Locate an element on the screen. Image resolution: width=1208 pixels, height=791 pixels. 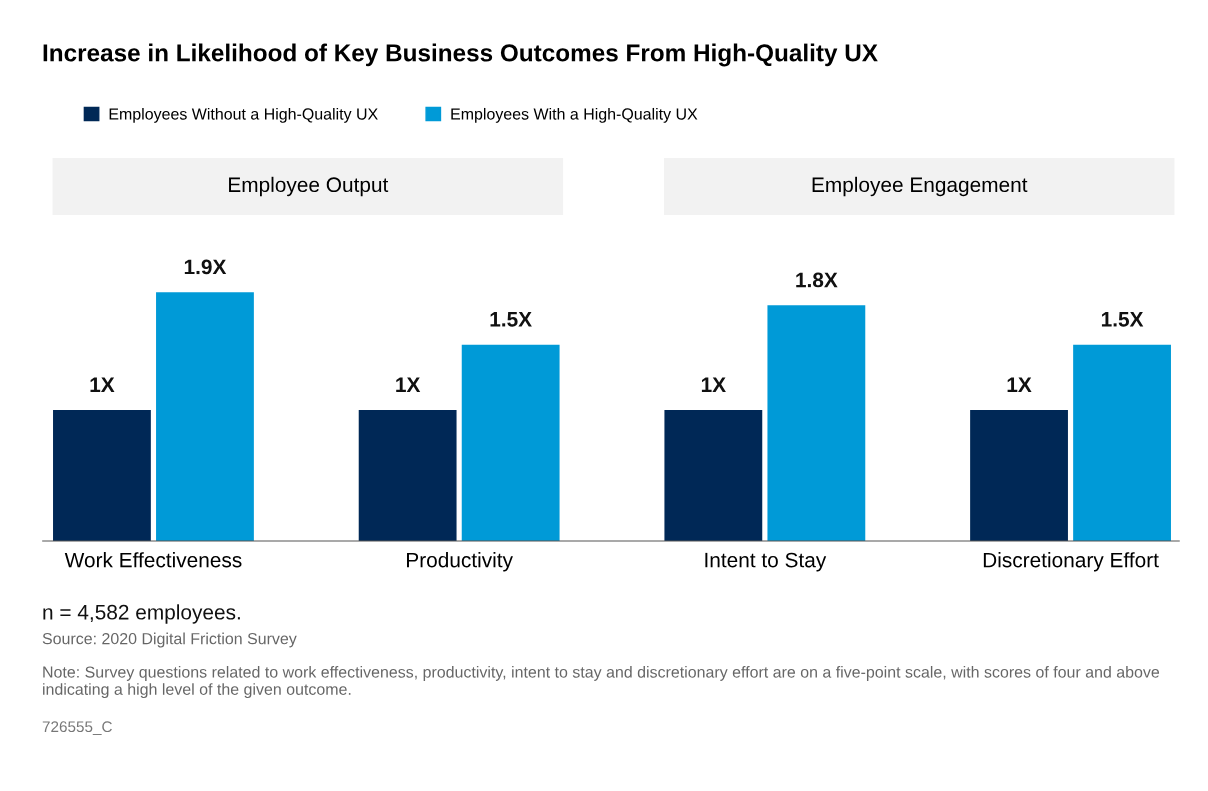
source-note: Source: 2020 Digital Friction Survey is located at coordinates (169, 640).